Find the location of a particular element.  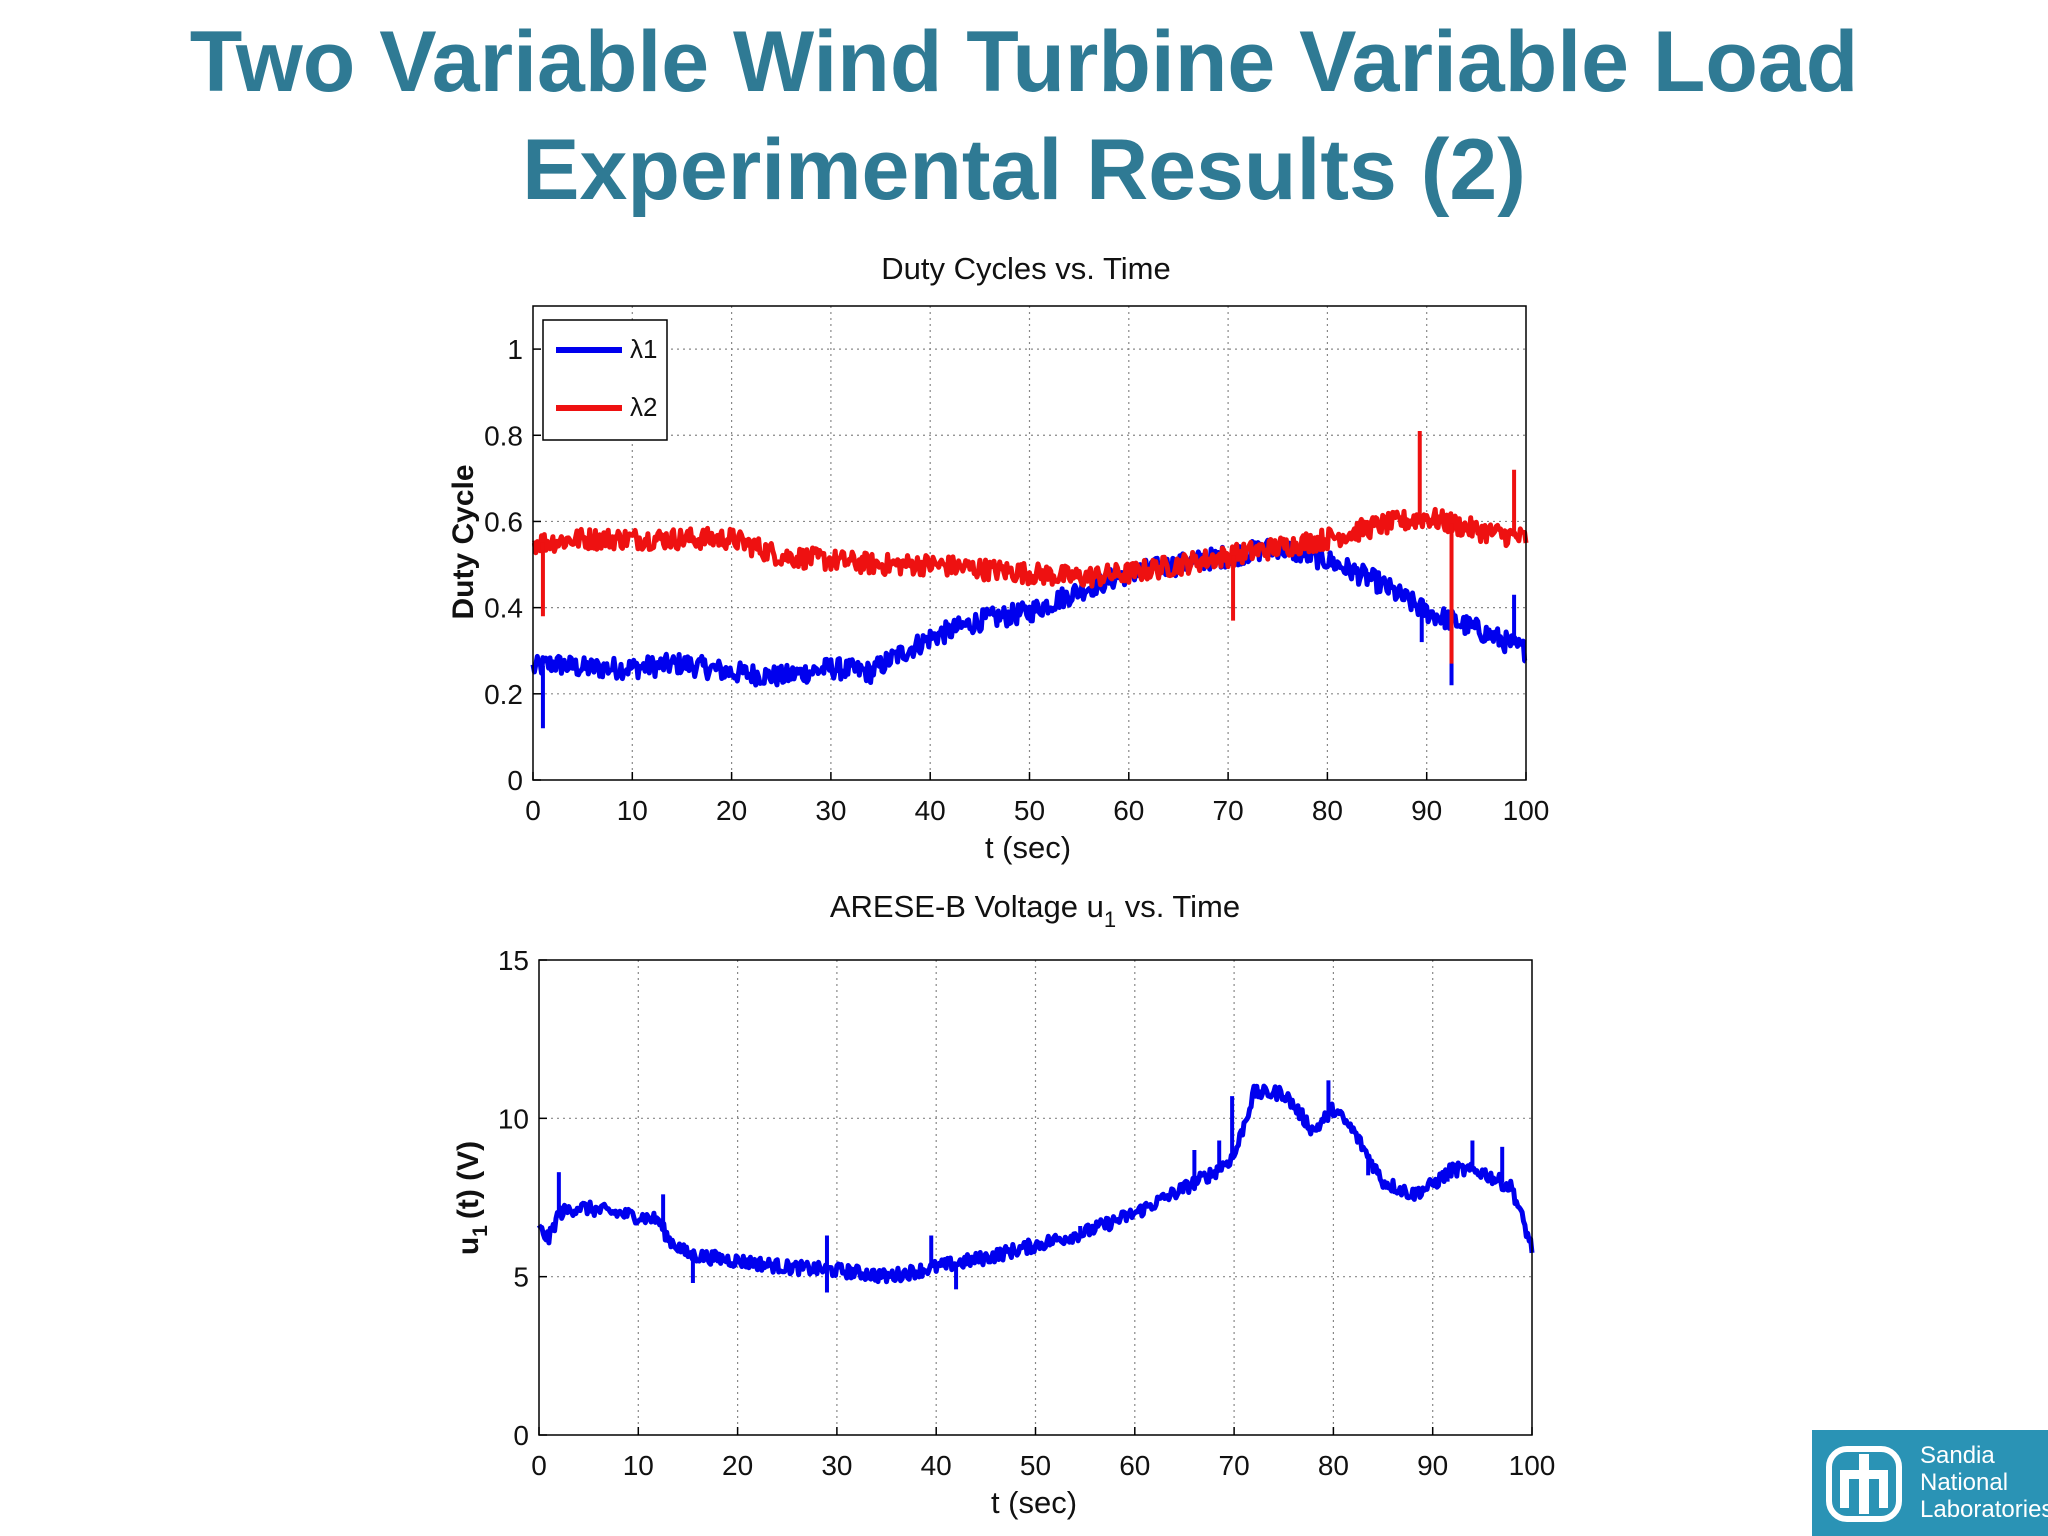

chart-2-y-axis-label: u1(t) (V) is located at coordinates (472, 1198).